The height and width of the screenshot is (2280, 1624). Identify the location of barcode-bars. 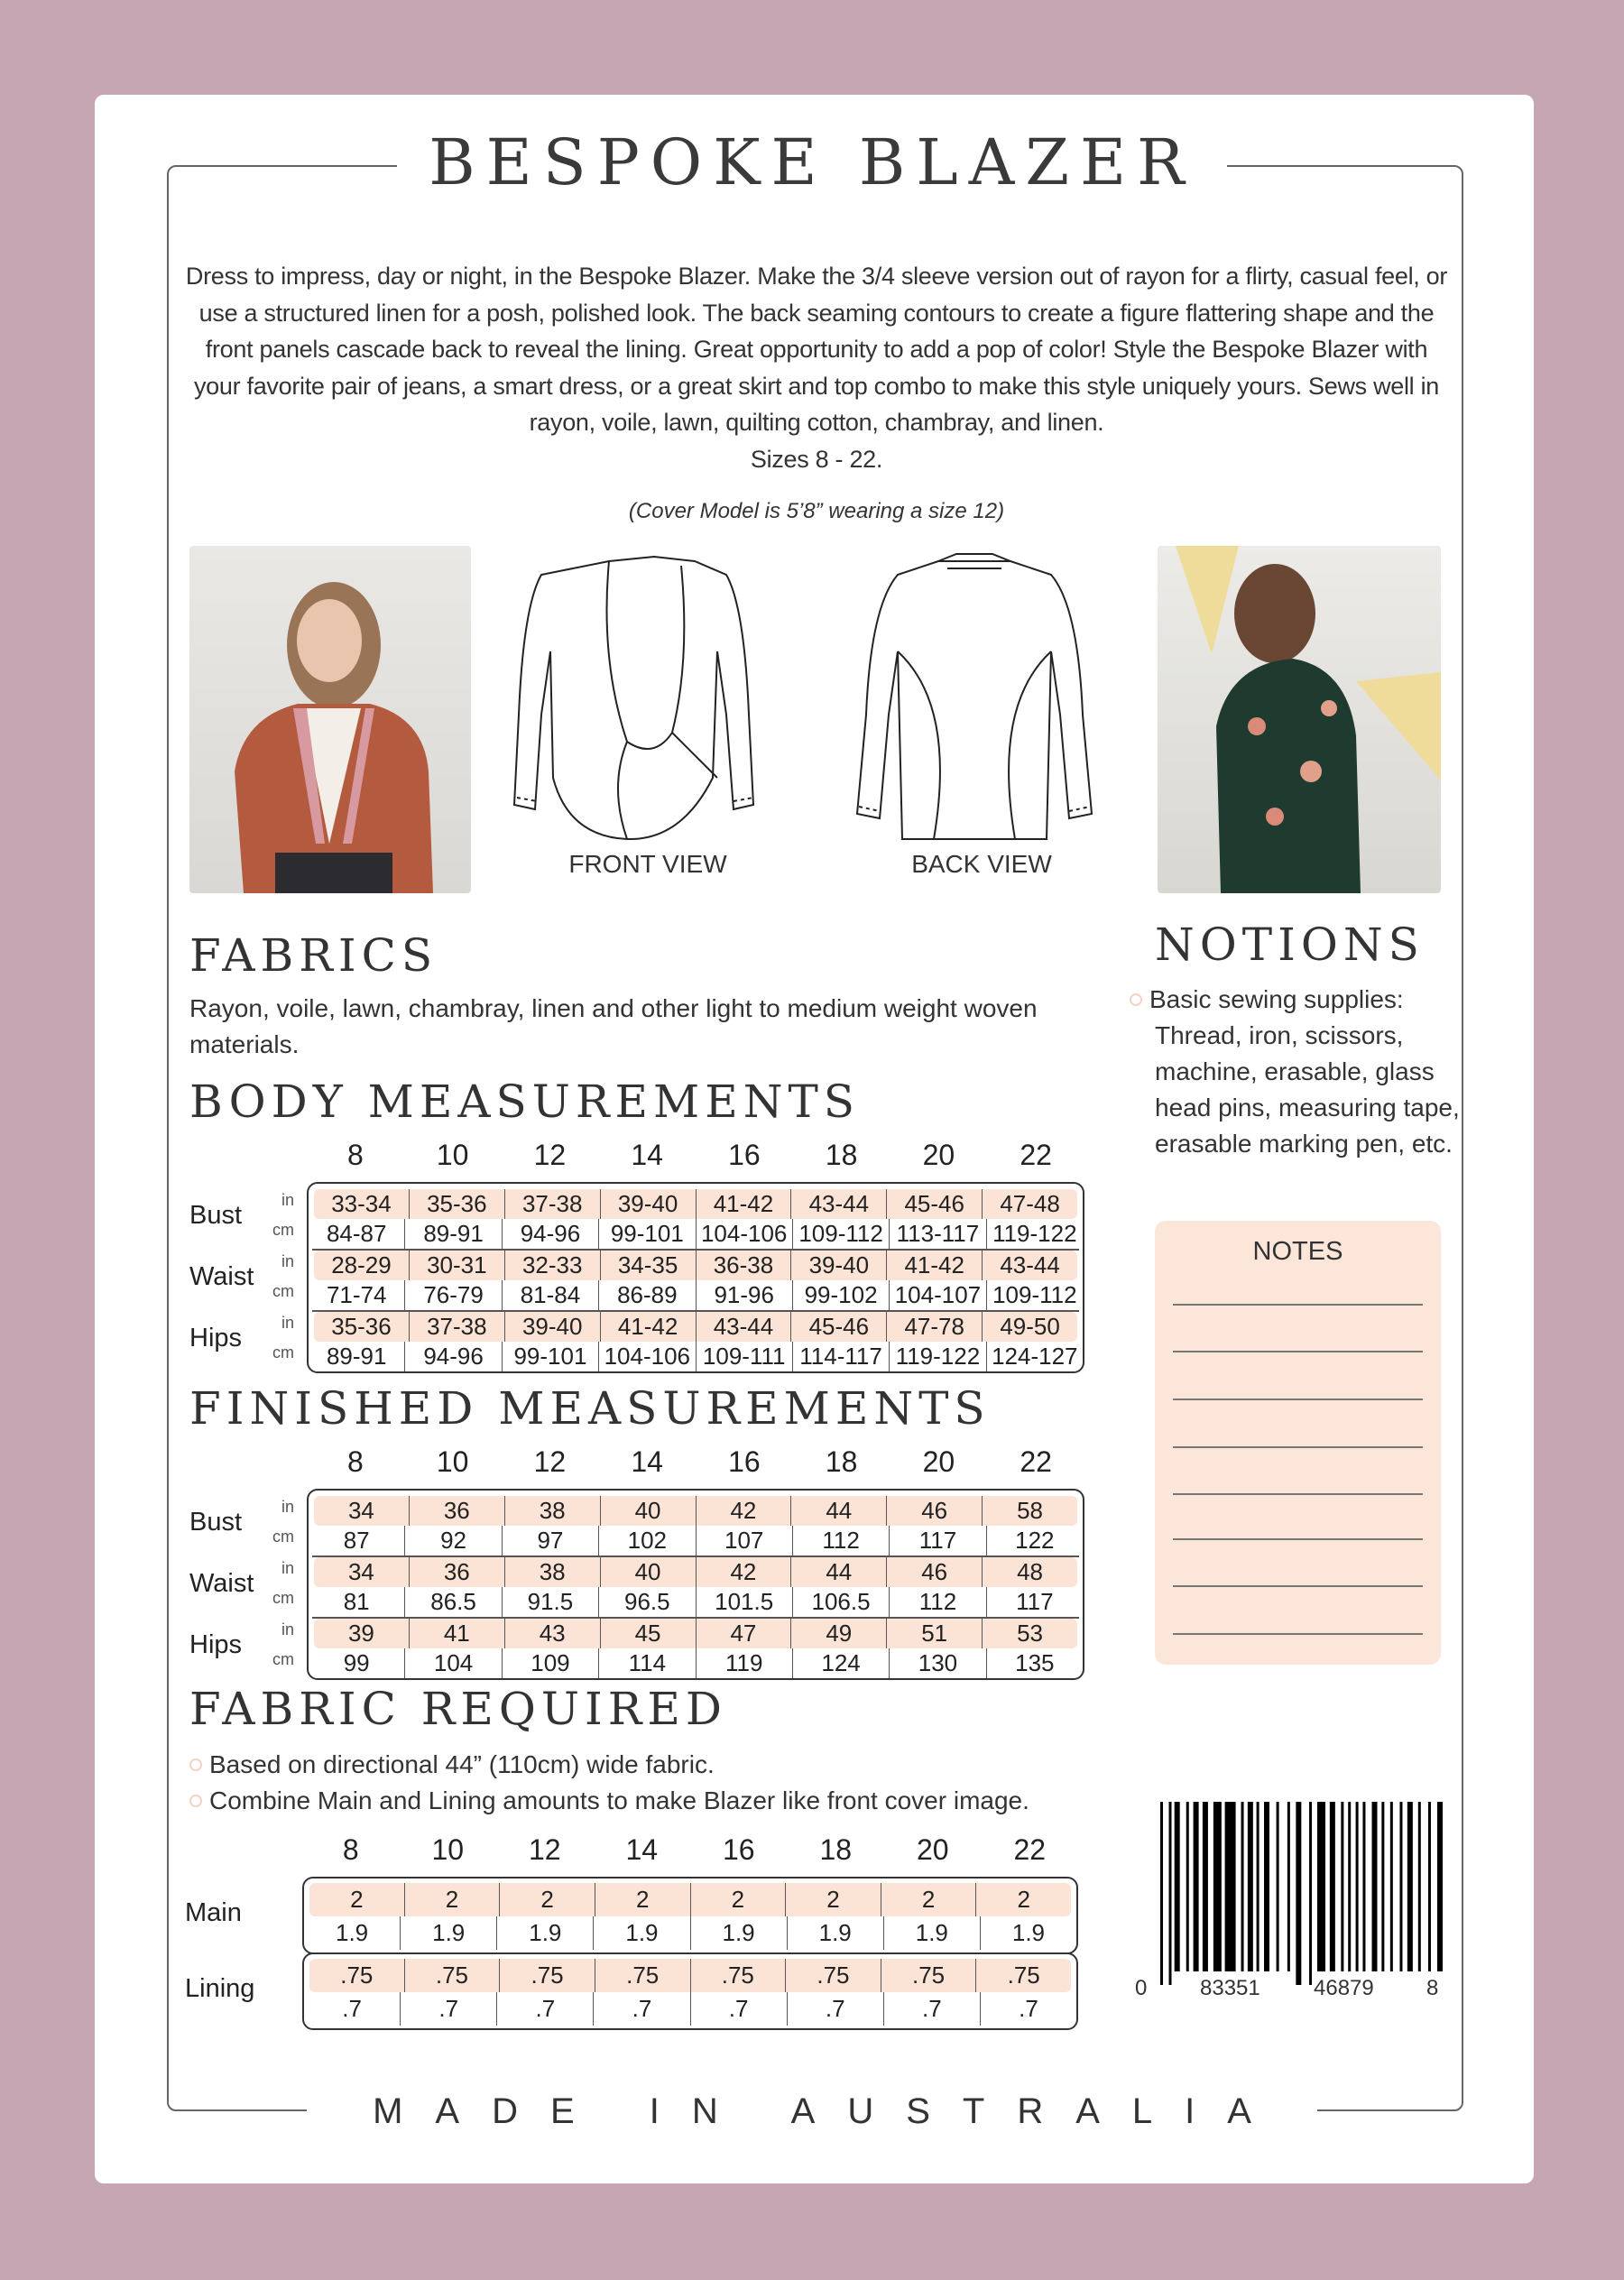
(1310, 1893).